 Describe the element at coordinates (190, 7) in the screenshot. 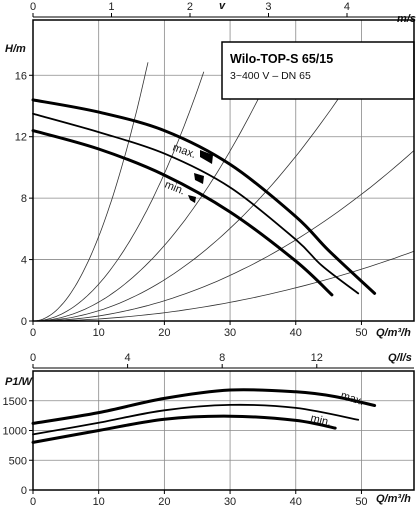

I see `top-tick-label: 2` at that location.